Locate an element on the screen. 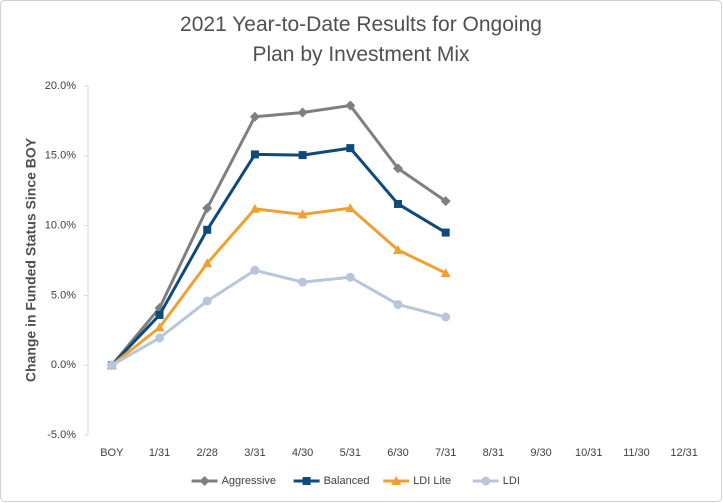 This screenshot has height=503, width=723. y-tick-label: 0.0% is located at coordinates (63, 365).